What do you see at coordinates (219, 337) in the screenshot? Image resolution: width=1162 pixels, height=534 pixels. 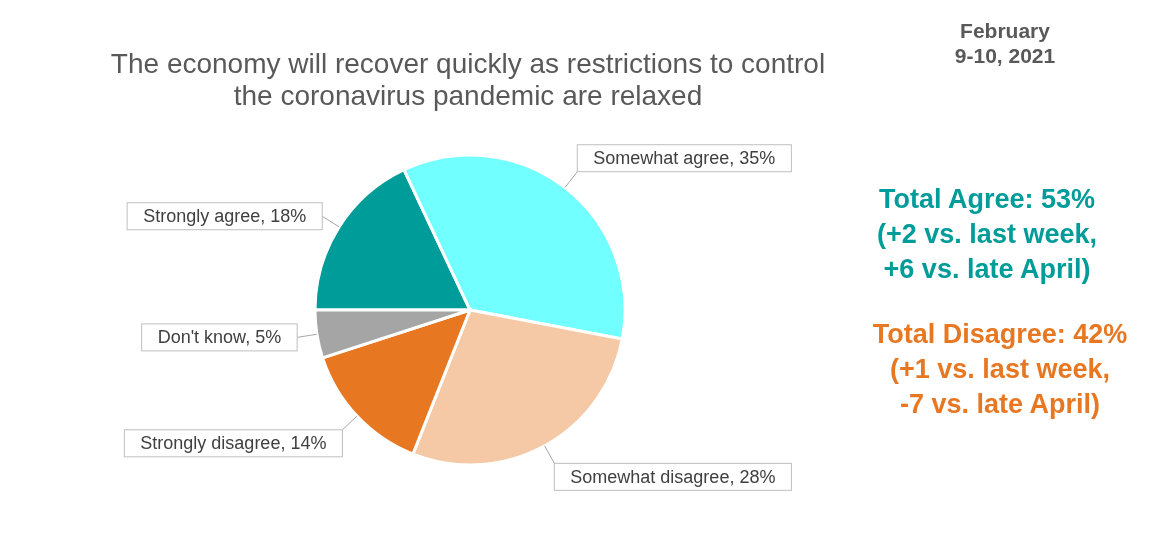 I see `slice-label: Don't know, 5%` at bounding box center [219, 337].